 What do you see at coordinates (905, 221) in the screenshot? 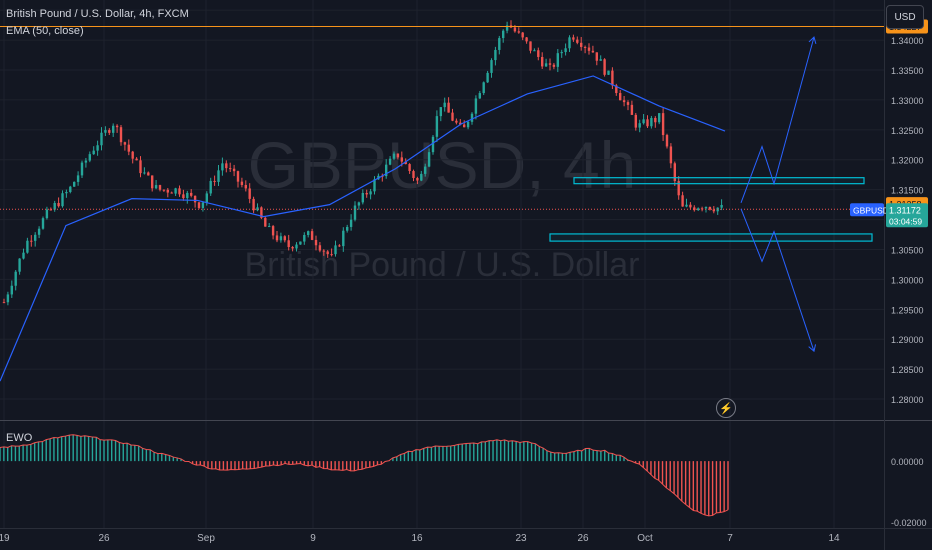
I see `countdown-label: 03:04:59` at bounding box center [905, 221].